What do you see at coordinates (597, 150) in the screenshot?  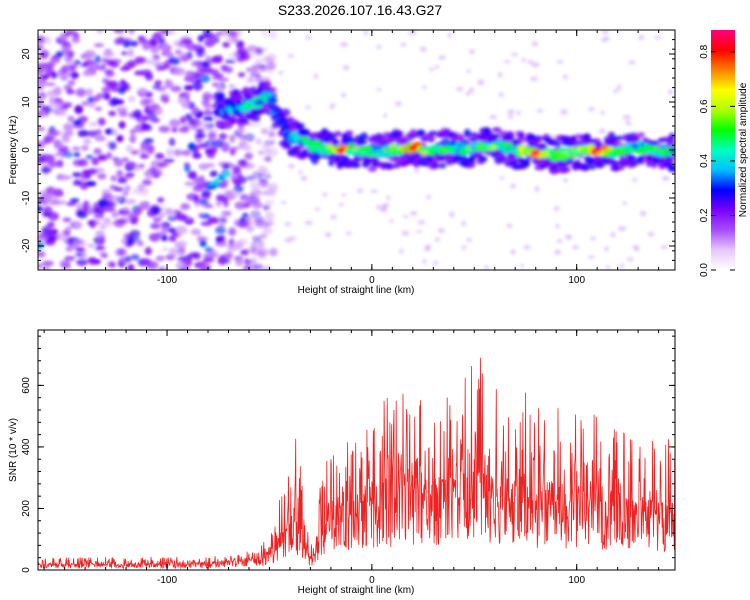 I see `ridge-peak-blob` at bounding box center [597, 150].